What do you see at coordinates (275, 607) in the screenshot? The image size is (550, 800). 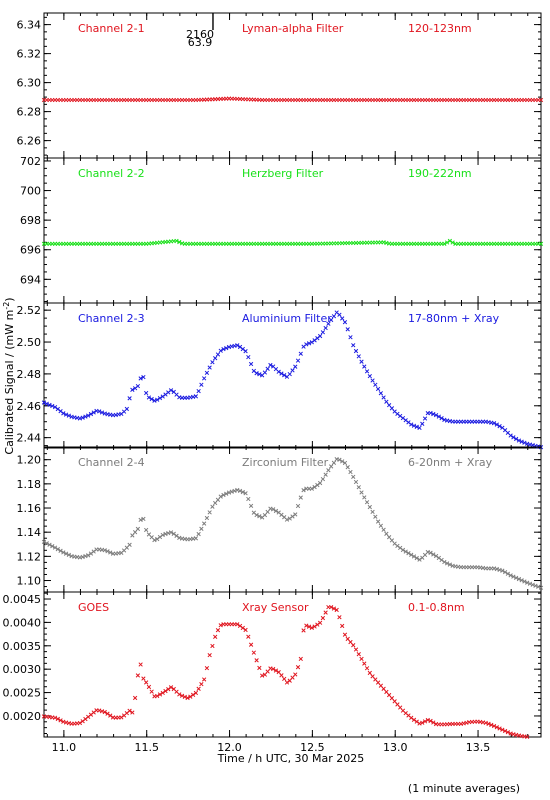 I see `panel-filter-label: Xray Sensor` at bounding box center [275, 607].